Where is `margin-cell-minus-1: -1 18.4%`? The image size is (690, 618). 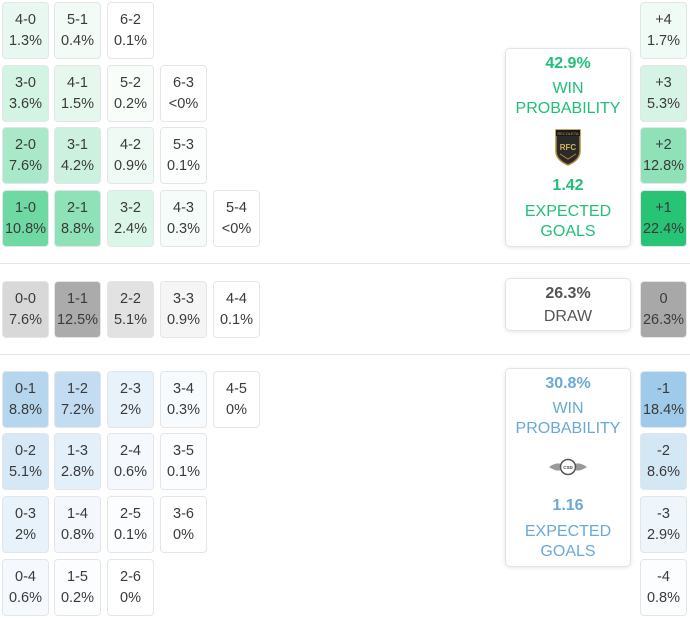
margin-cell-minus-1: -1 18.4% is located at coordinates (663, 399).